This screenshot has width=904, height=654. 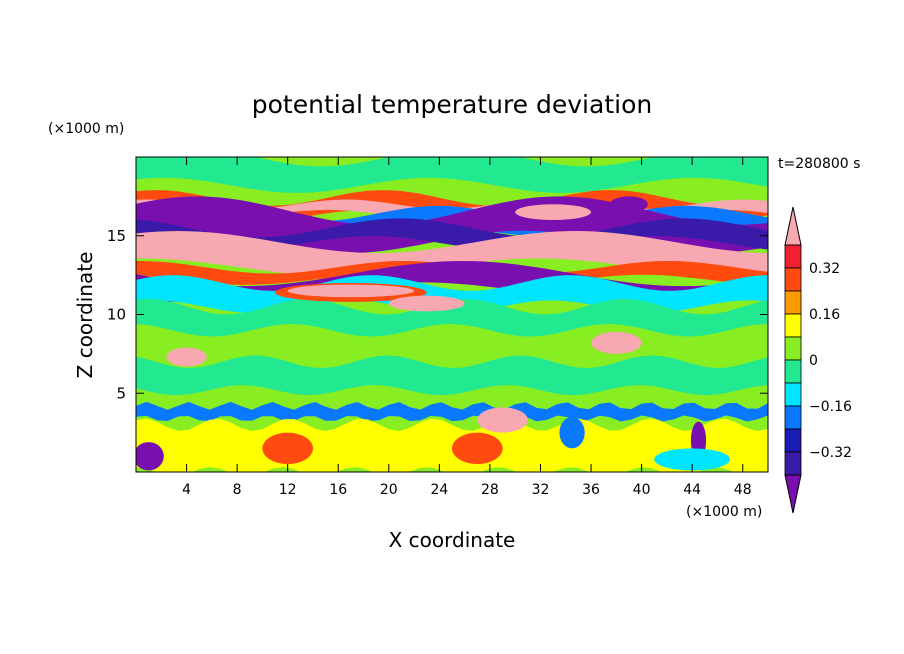 What do you see at coordinates (824, 269) in the screenshot?
I see `colorbar-tick-label: 0.32` at bounding box center [824, 269].